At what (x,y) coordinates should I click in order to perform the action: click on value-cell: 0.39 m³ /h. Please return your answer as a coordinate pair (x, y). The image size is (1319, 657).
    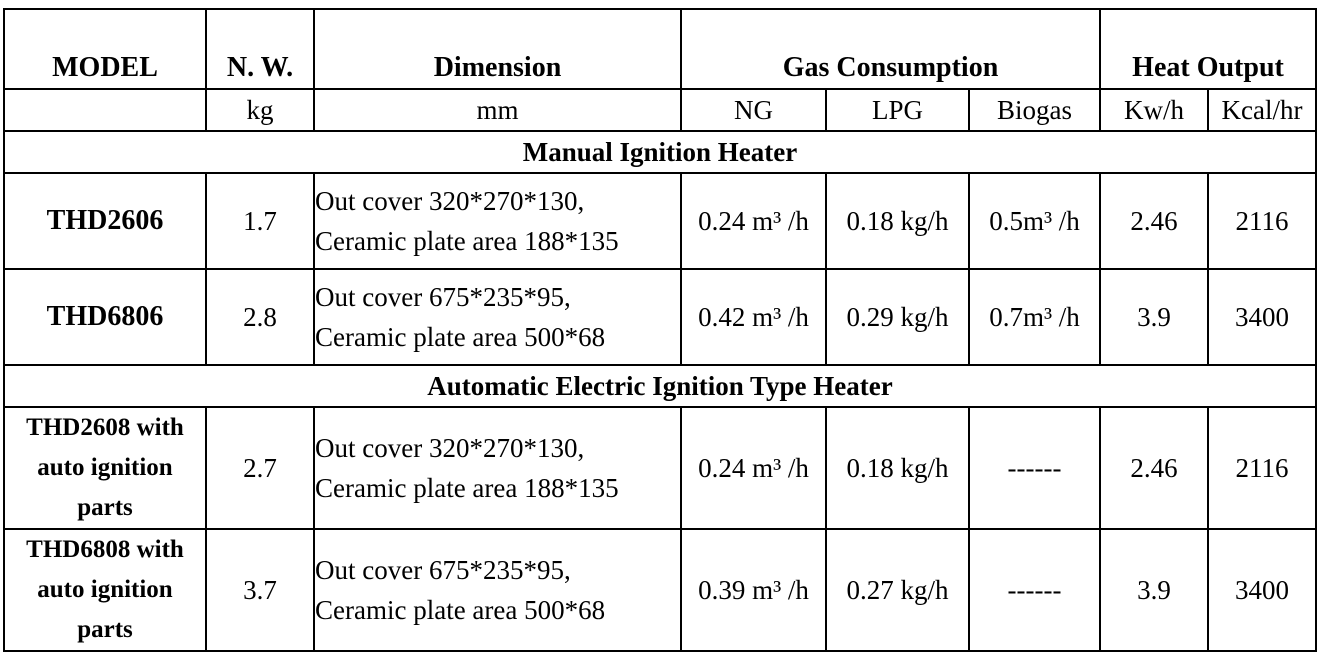
    Looking at the image, I should click on (753, 590).